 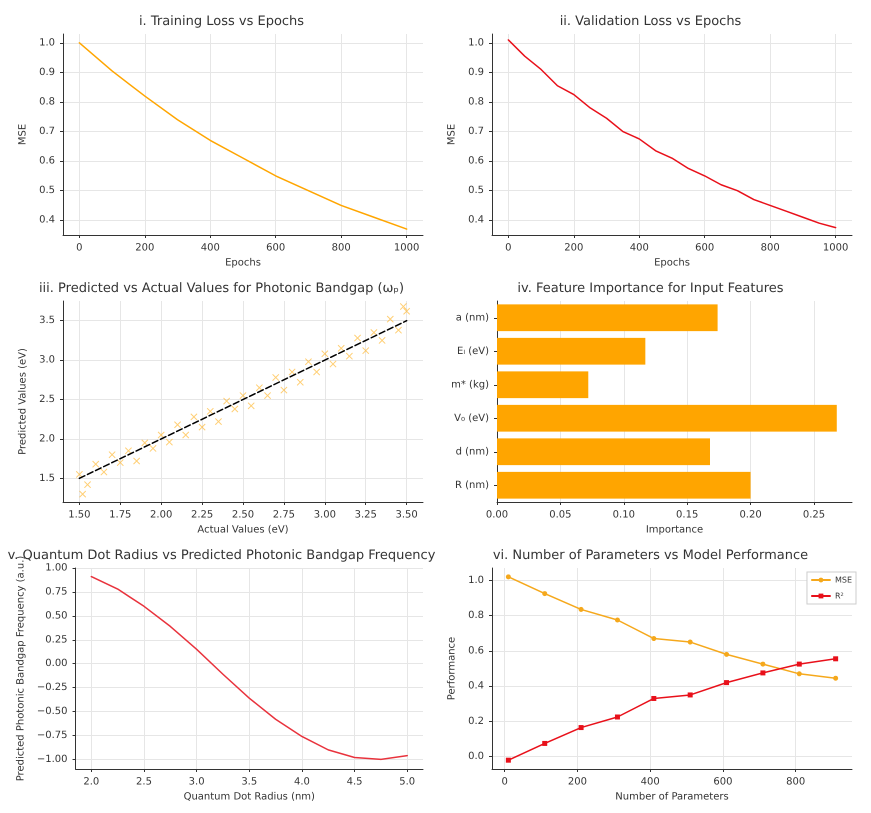 I want to click on x-tick-label: 2.75, so click(x=284, y=515).